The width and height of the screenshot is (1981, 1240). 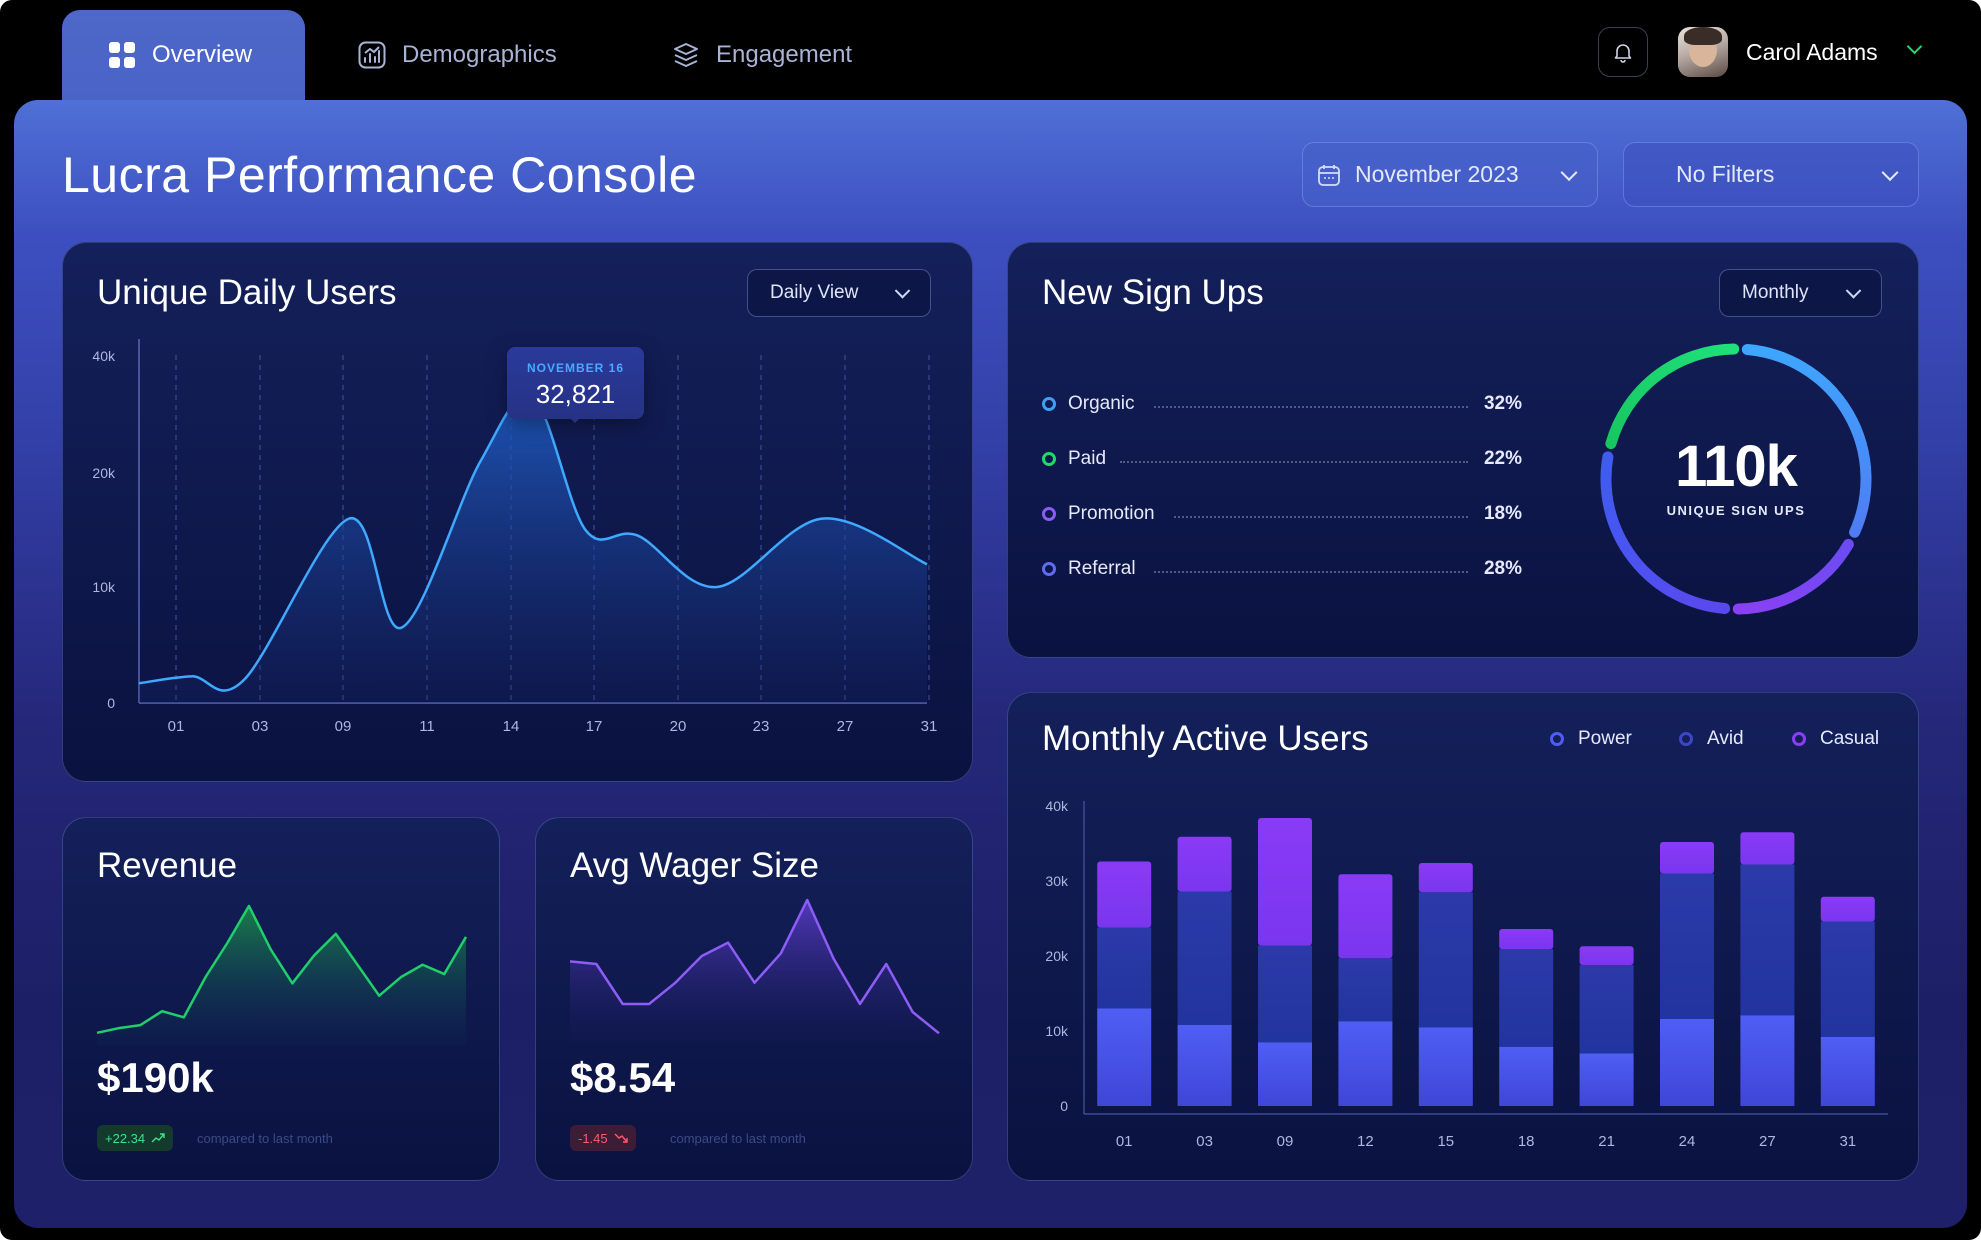 What do you see at coordinates (738, 1138) in the screenshot?
I see `comparison-note: compared to last month` at bounding box center [738, 1138].